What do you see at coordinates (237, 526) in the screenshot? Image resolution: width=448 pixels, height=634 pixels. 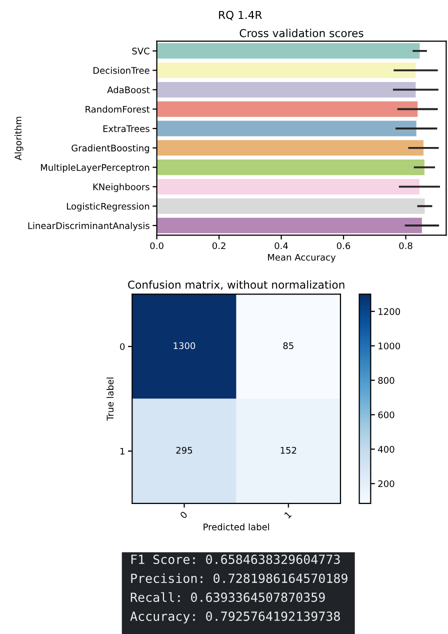 I see `x-axis-title: Predicted label` at bounding box center [237, 526].